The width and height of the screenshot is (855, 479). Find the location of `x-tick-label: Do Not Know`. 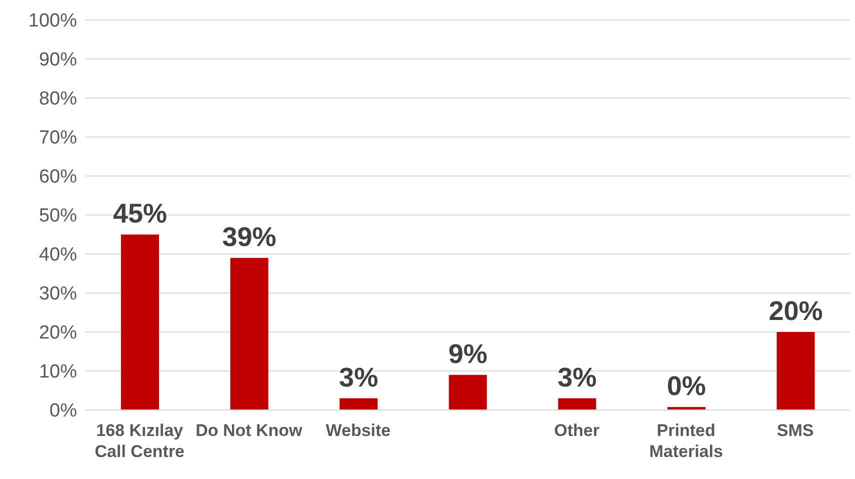

x-tick-label: Do Not Know is located at coordinates (250, 430).